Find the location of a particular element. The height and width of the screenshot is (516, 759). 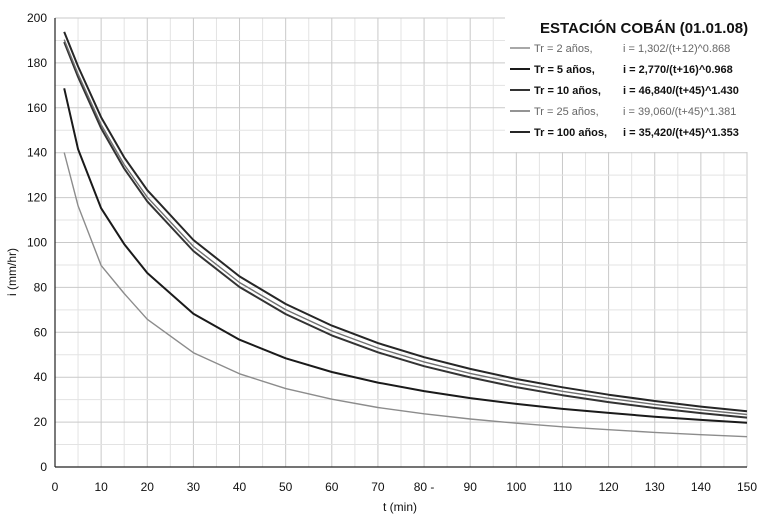

y-tick-label: 60 is located at coordinates (41, 332).